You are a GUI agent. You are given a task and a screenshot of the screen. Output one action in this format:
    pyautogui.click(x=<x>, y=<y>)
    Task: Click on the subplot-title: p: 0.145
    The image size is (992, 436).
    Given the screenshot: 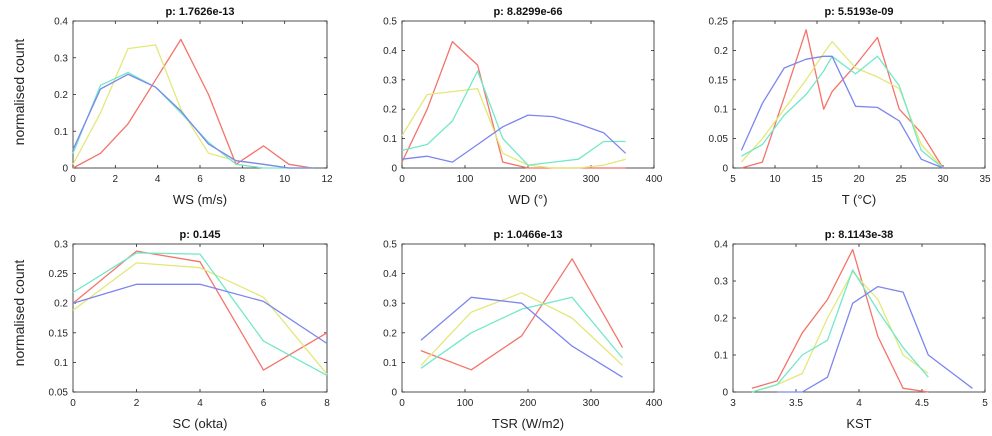 What is the action you would take?
    pyautogui.click(x=200, y=235)
    